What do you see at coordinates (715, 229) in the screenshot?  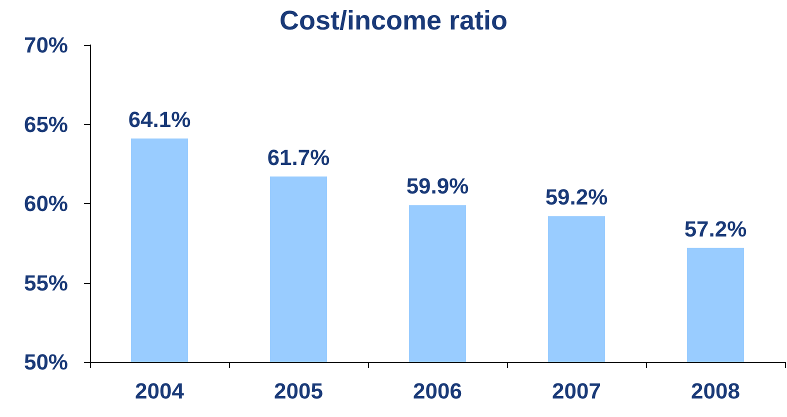 I see `data-label: 57.2%` at bounding box center [715, 229].